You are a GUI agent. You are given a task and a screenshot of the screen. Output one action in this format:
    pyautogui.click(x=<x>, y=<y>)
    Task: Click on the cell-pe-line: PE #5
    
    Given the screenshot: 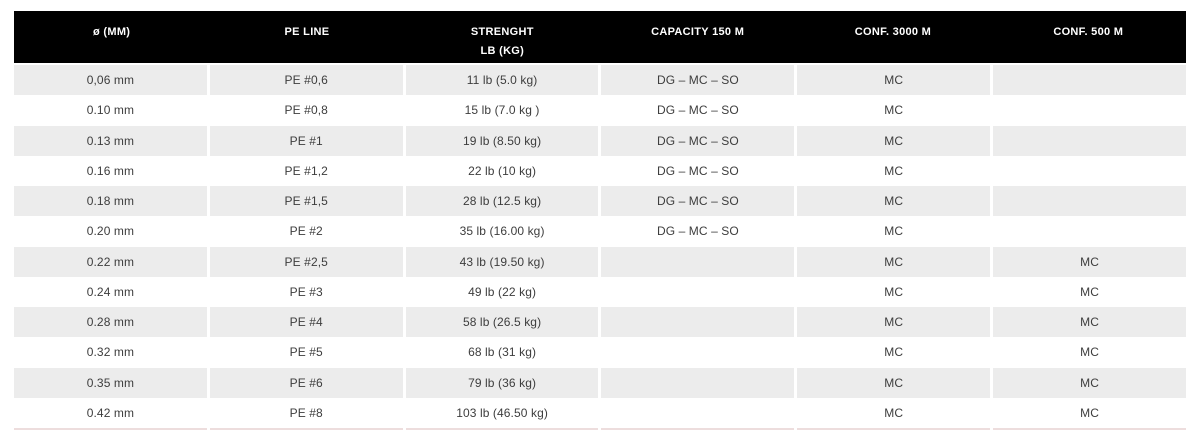 What is the action you would take?
    pyautogui.click(x=306, y=352)
    